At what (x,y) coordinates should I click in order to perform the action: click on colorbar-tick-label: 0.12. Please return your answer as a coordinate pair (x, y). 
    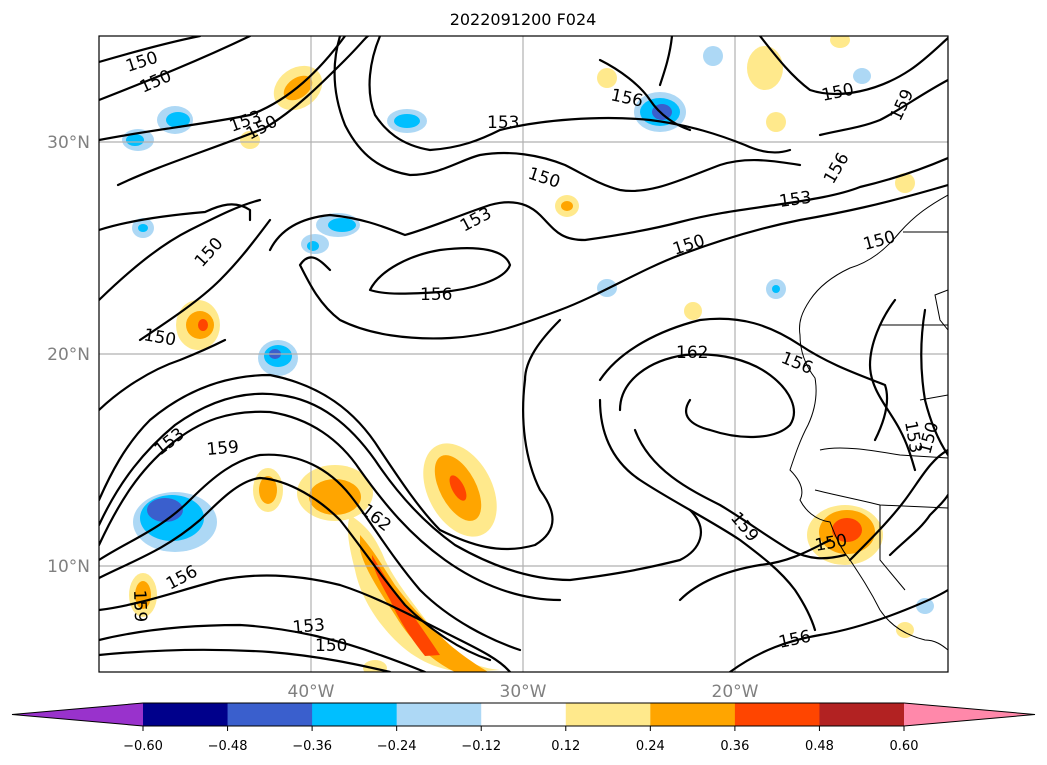
    Looking at the image, I should click on (565, 746).